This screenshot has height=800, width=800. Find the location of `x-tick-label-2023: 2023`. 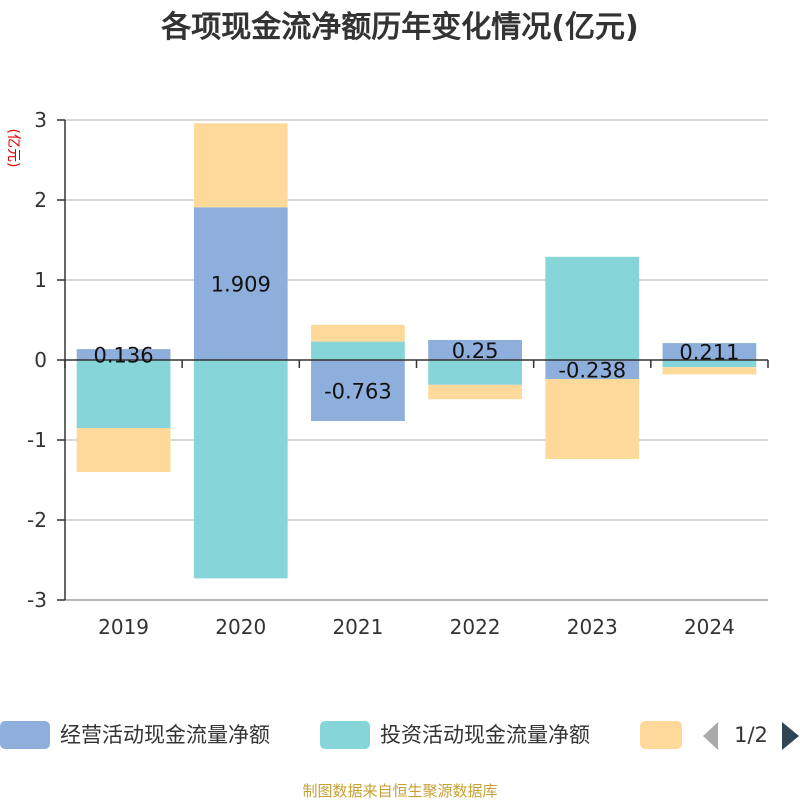

x-tick-label-2023: 2023 is located at coordinates (592, 627).